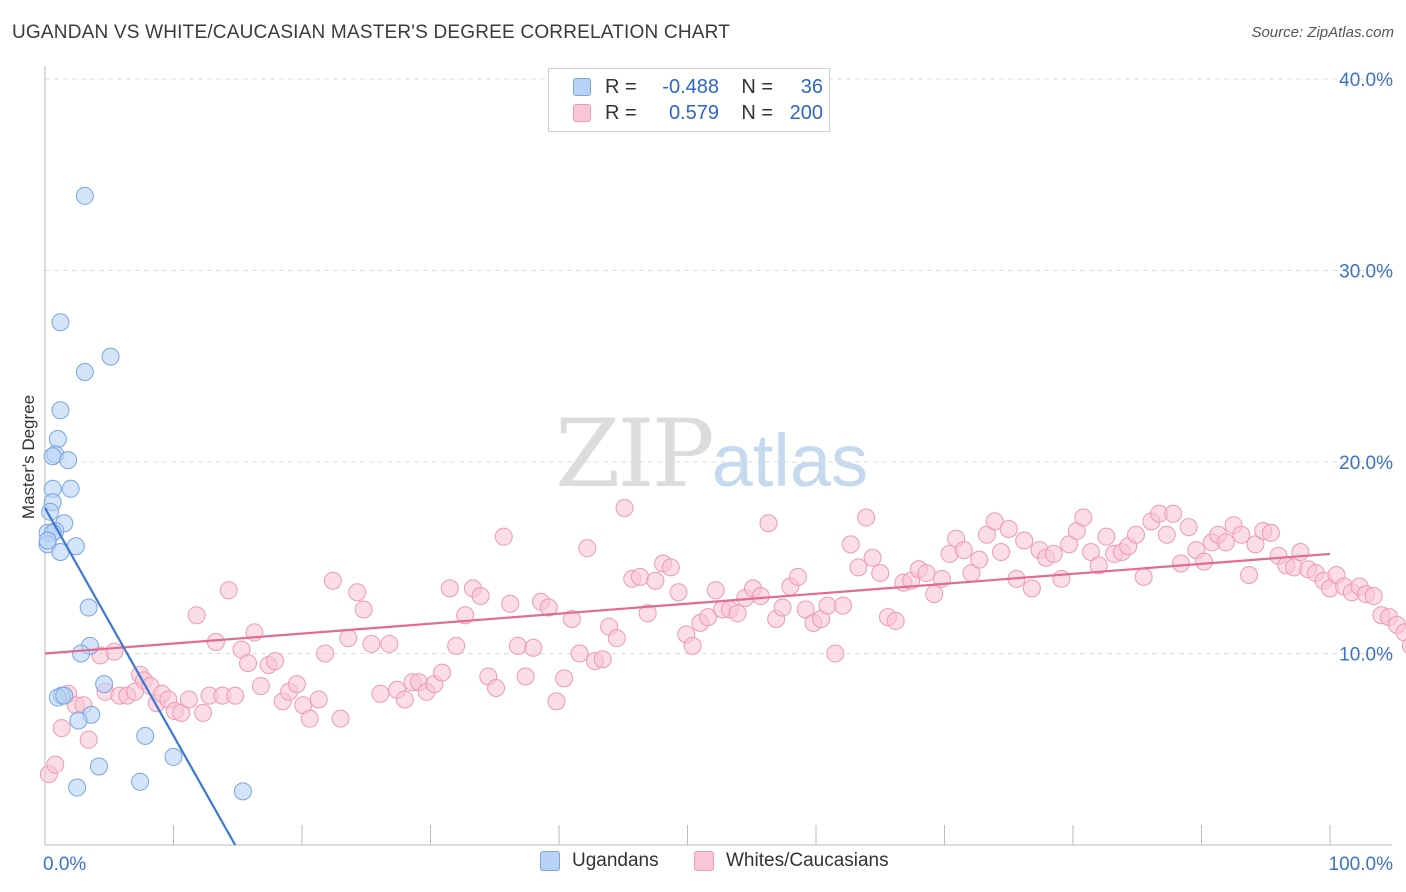  Describe the element at coordinates (811, 86) in the screenshot. I see `legend-n-value: 36` at that location.